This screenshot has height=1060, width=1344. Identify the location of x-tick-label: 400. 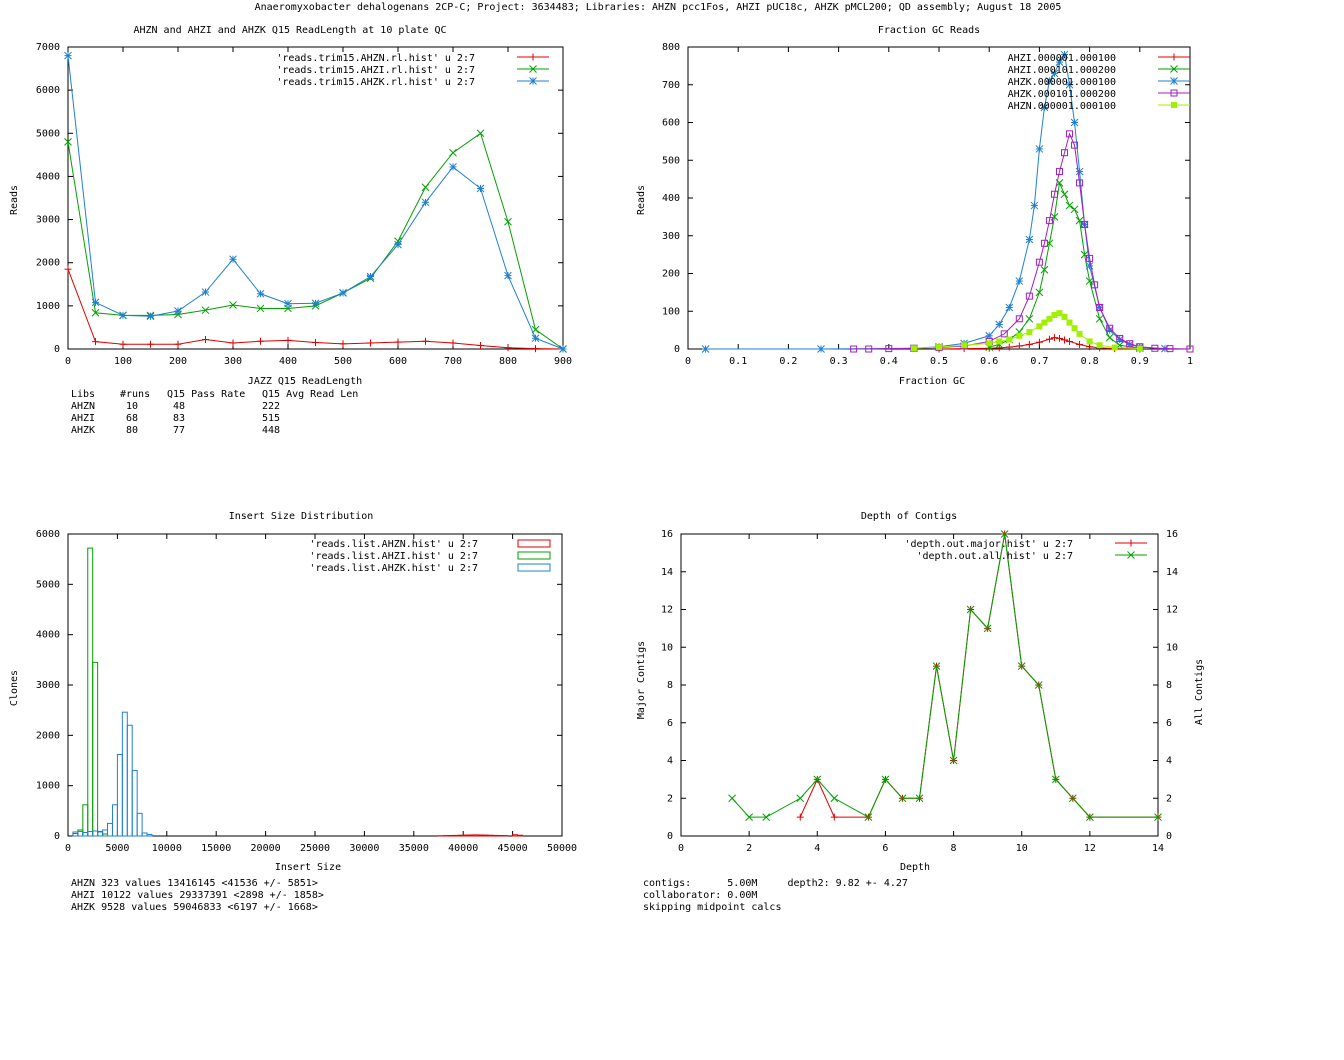
(288, 361).